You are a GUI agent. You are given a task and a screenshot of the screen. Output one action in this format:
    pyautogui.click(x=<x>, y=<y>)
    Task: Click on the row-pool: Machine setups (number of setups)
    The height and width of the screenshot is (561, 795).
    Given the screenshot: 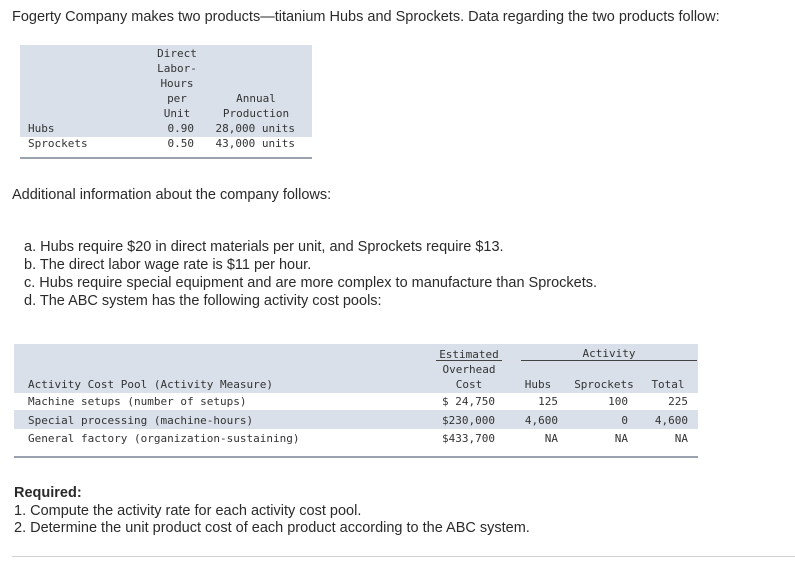 What is the action you would take?
    pyautogui.click(x=137, y=401)
    